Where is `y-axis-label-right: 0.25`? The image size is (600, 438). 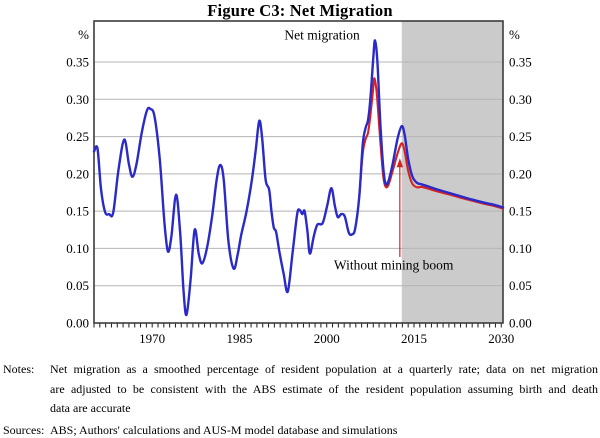
y-axis-label-right: 0.25 is located at coordinates (520, 136).